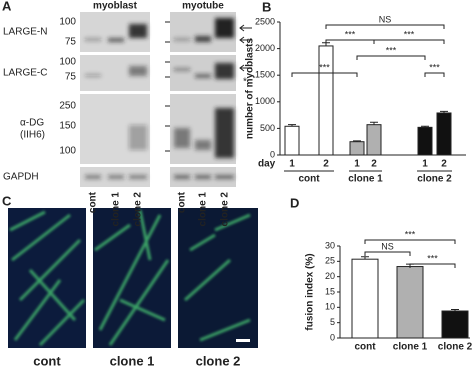 The image size is (474, 374). Describe the element at coordinates (218, 360) in the screenshot. I see `image-label: clone 2` at that location.